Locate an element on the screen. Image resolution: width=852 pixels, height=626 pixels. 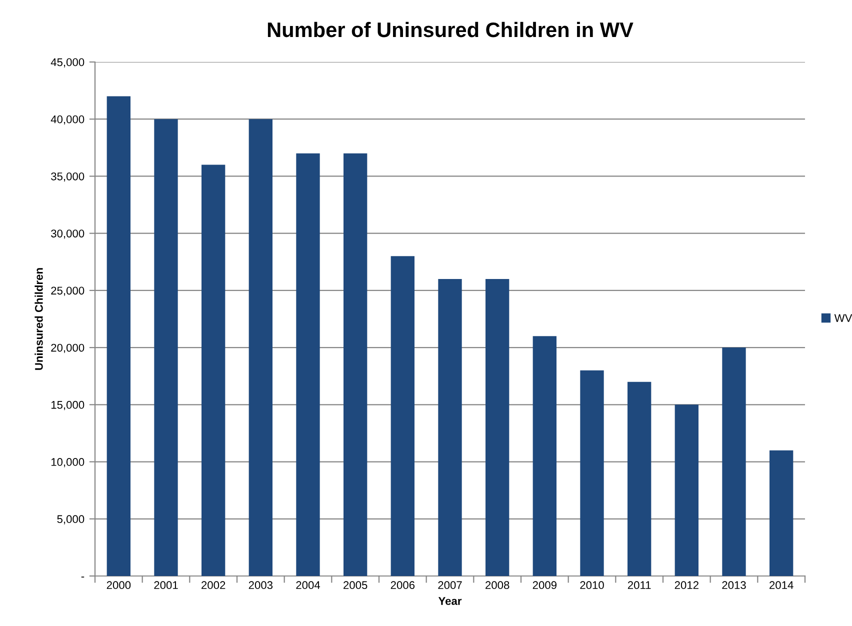
x-tick-label: 2004 is located at coordinates (308, 585).